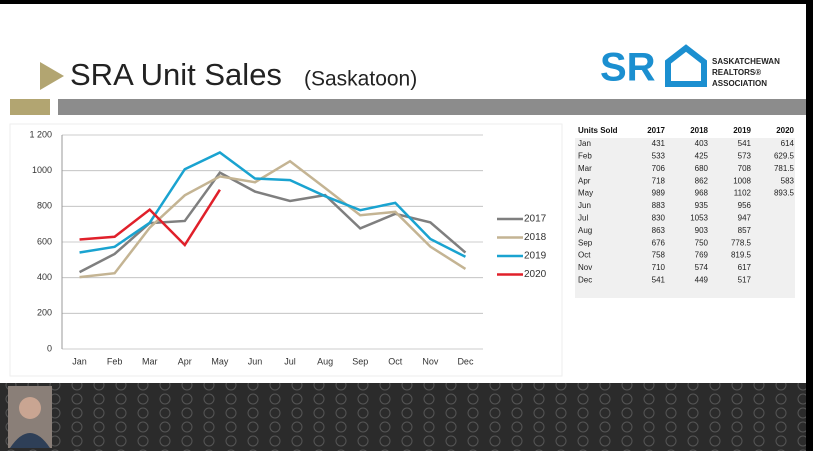 The height and width of the screenshot is (451, 813). Describe the element at coordinates (584, 205) in the screenshot. I see `table-row-label: Jun` at that location.